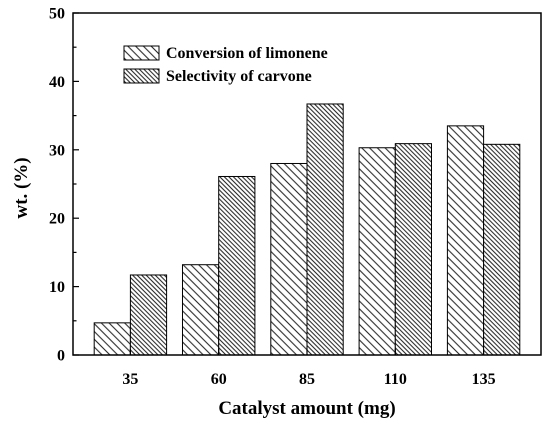 This screenshot has width=550, height=423. I want to click on y-axis-label: wt. (%), so click(21, 187).